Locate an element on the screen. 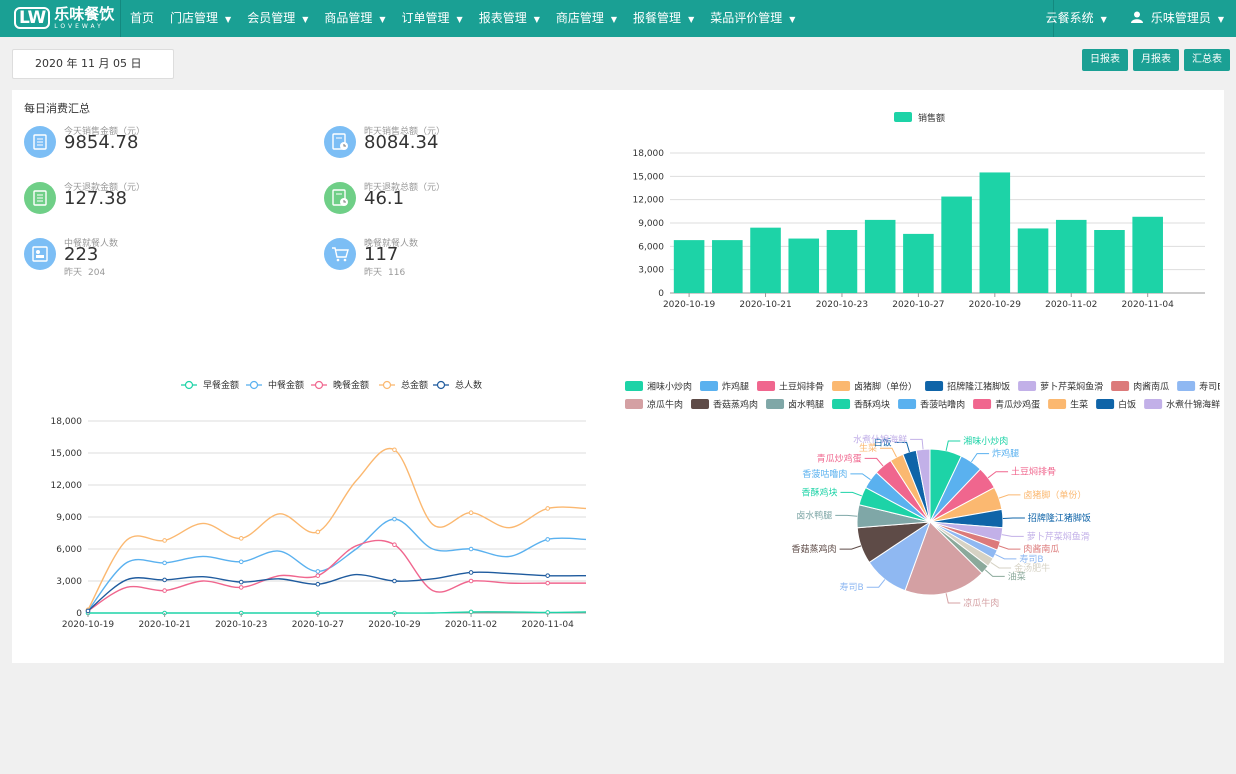 Image resolution: width=1236 pixels, height=774 pixels. y-tick-label: 0 is located at coordinates (661, 294).